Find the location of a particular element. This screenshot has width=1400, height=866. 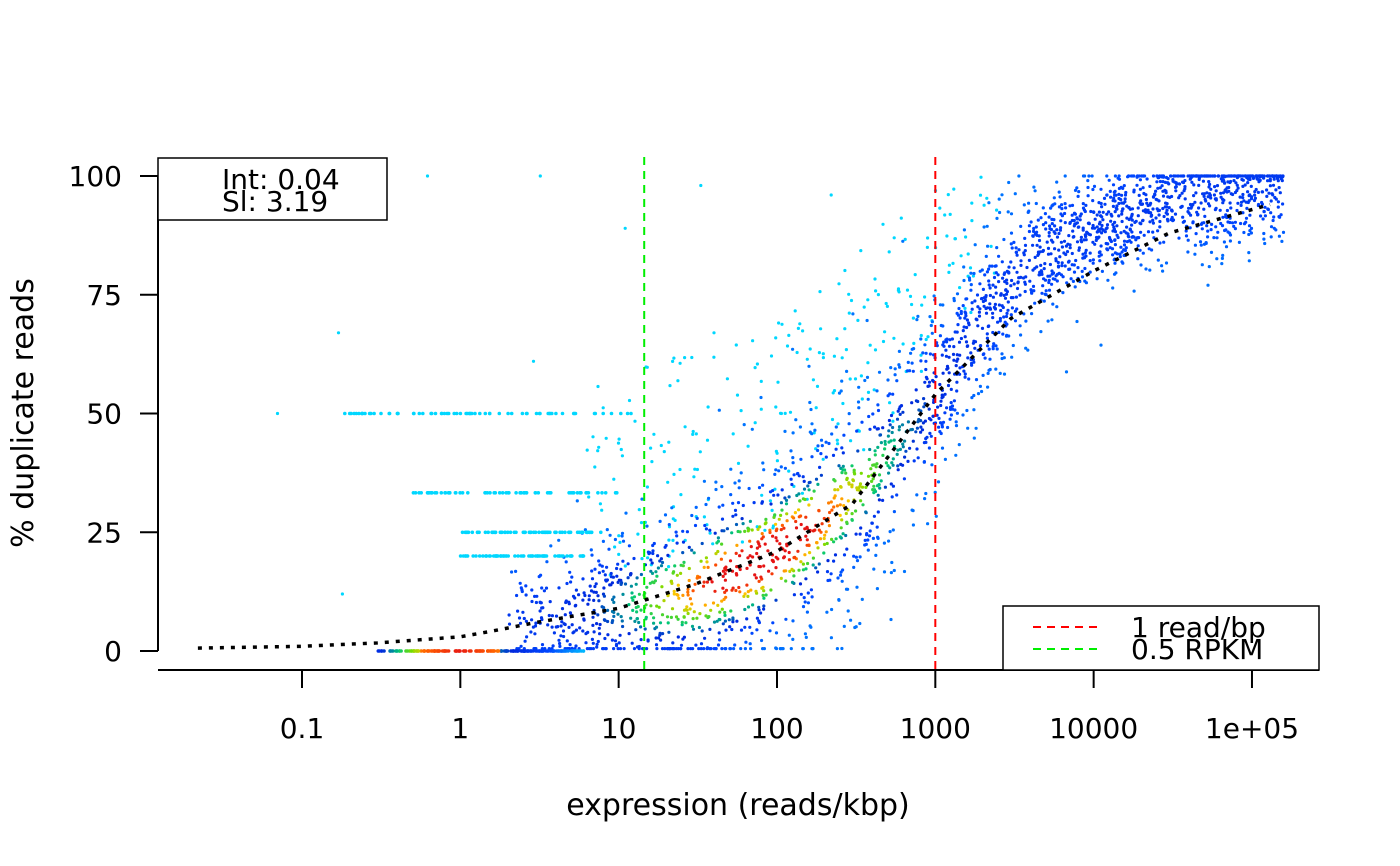

y-tick-label: 0 is located at coordinates (113, 651).